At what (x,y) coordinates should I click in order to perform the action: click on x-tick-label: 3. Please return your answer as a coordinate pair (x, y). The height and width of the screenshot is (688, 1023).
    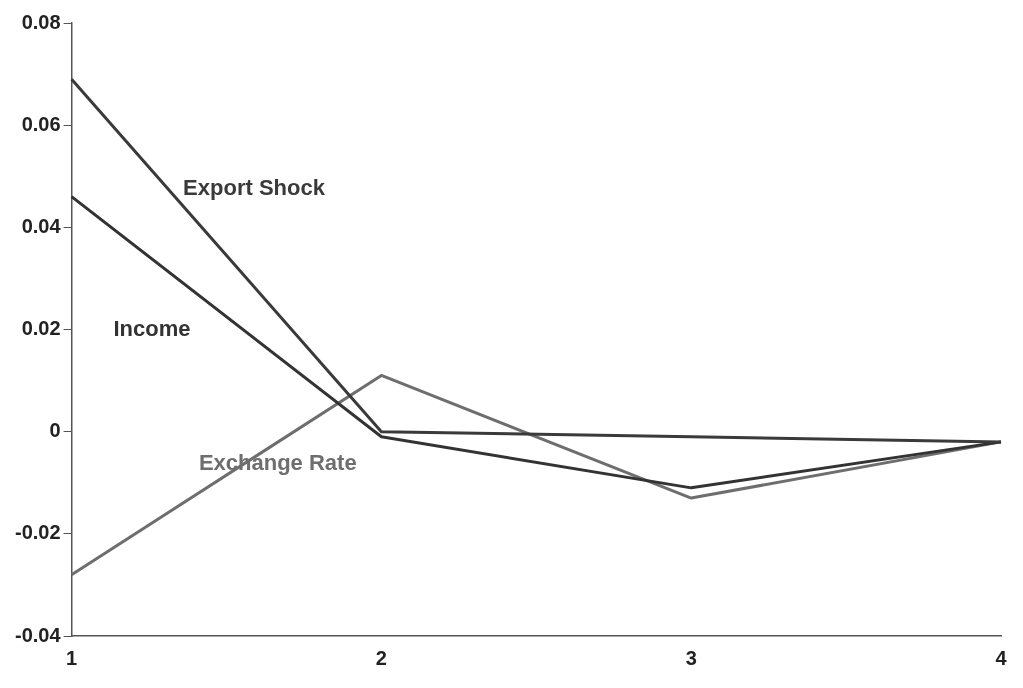
    Looking at the image, I should click on (691, 657).